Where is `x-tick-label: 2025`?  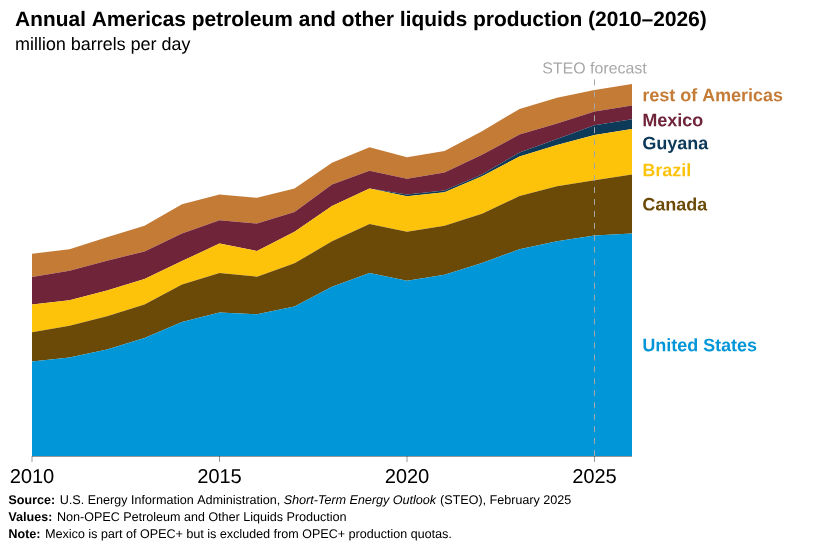
x-tick-label: 2025 is located at coordinates (594, 476).